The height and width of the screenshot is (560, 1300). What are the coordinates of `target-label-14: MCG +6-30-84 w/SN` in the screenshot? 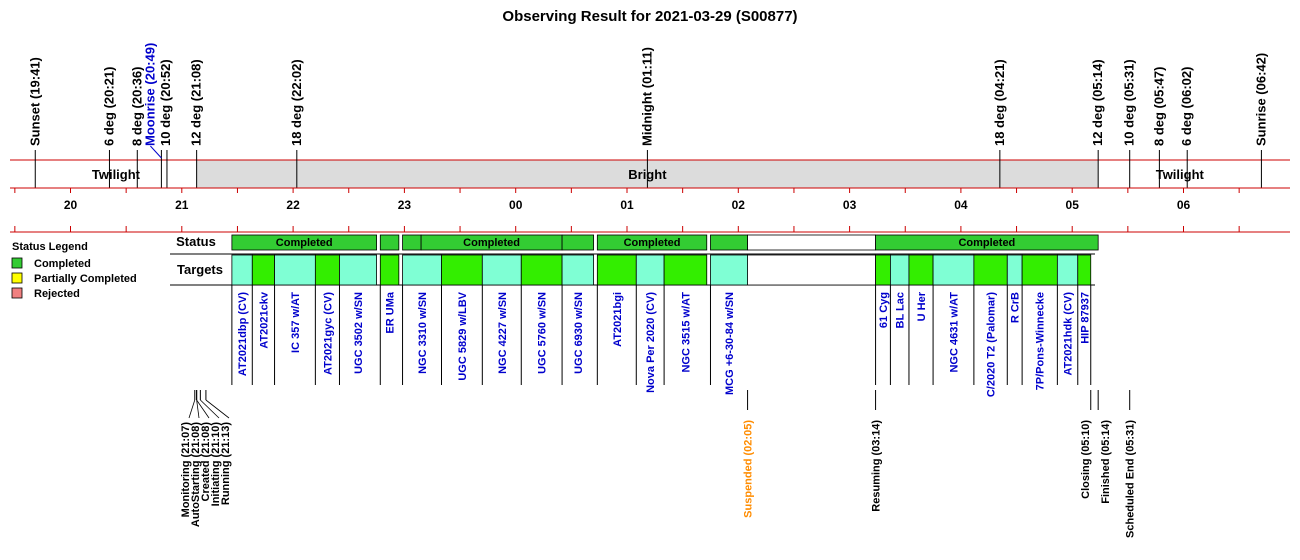 It's located at (730, 343).